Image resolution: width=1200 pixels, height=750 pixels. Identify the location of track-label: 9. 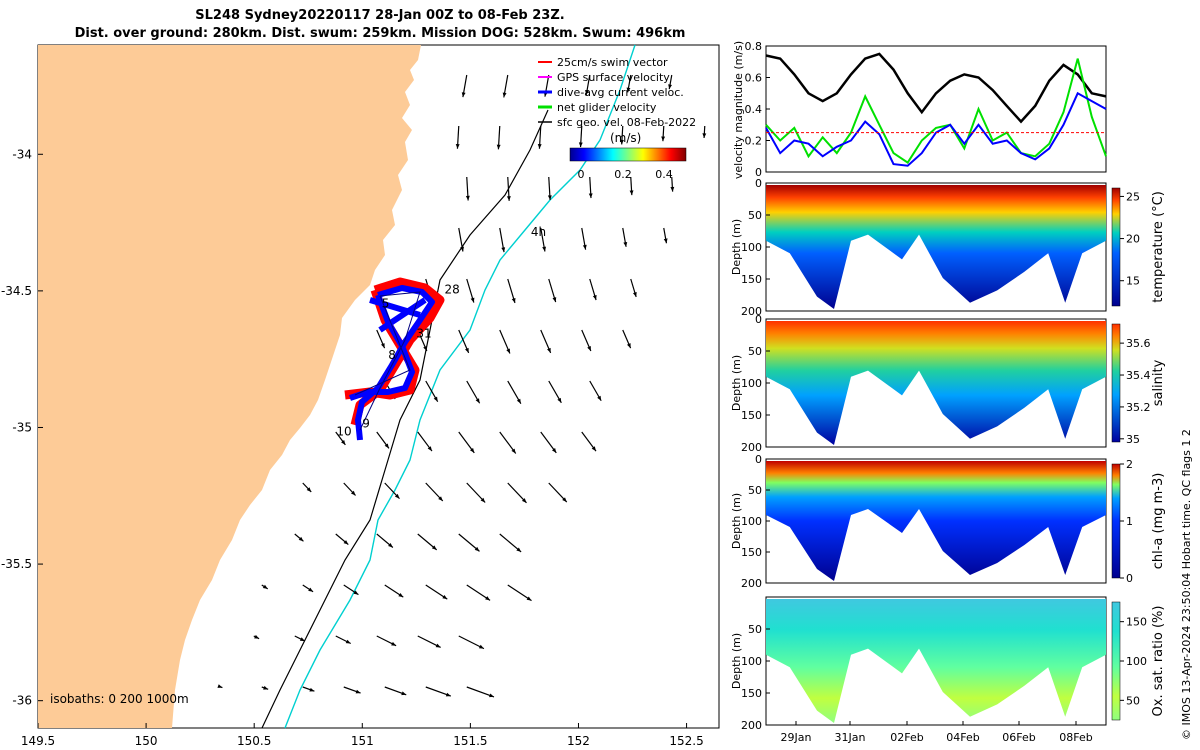
(366, 423).